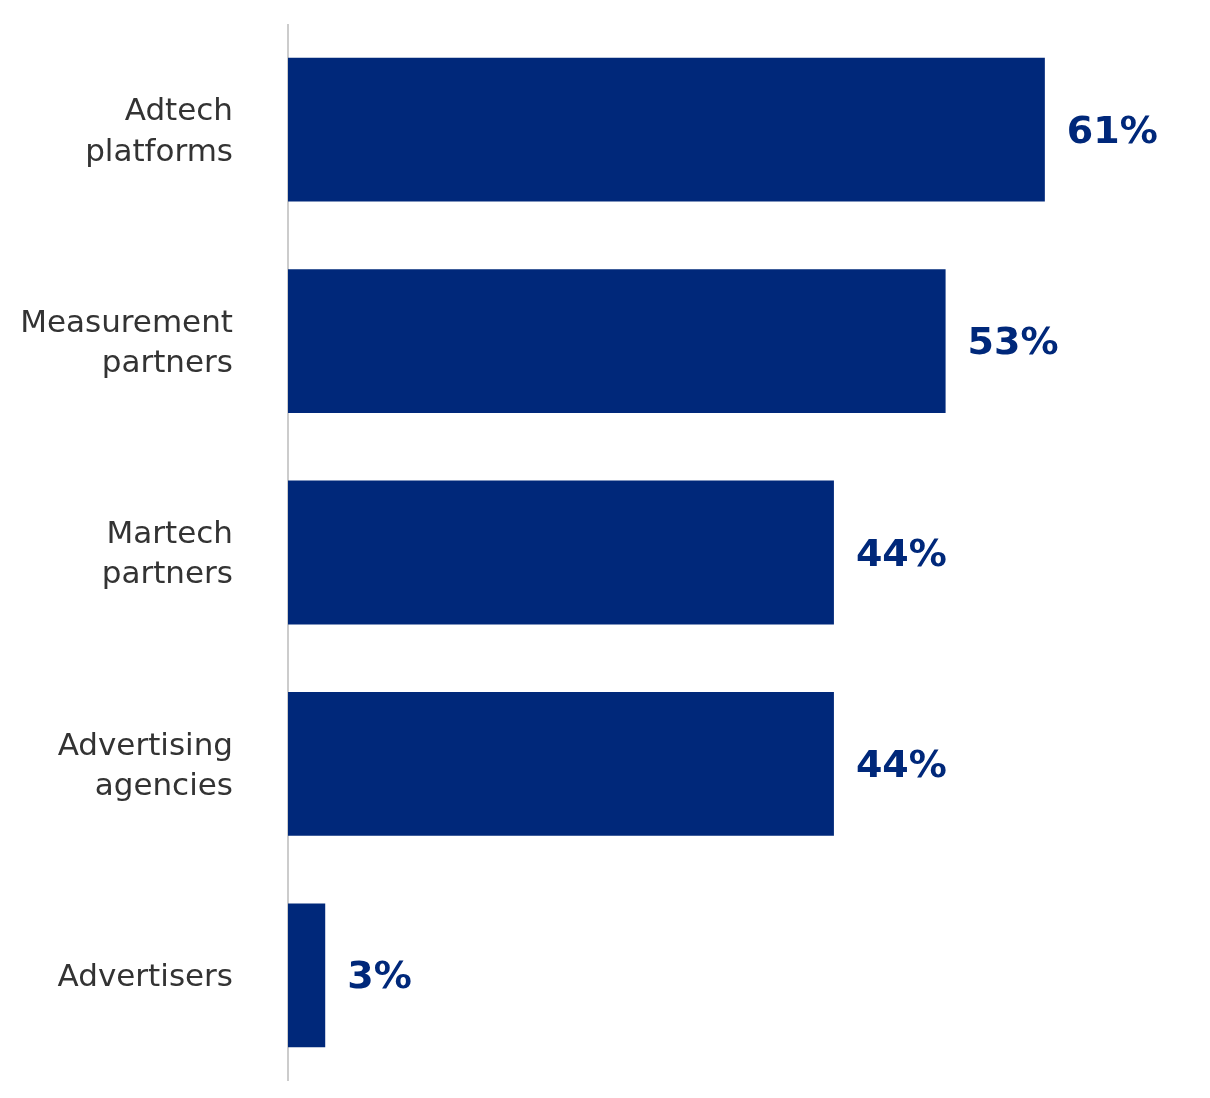 The height and width of the screenshot is (1098, 1210). I want to click on data-label: 61%, so click(1112, 129).